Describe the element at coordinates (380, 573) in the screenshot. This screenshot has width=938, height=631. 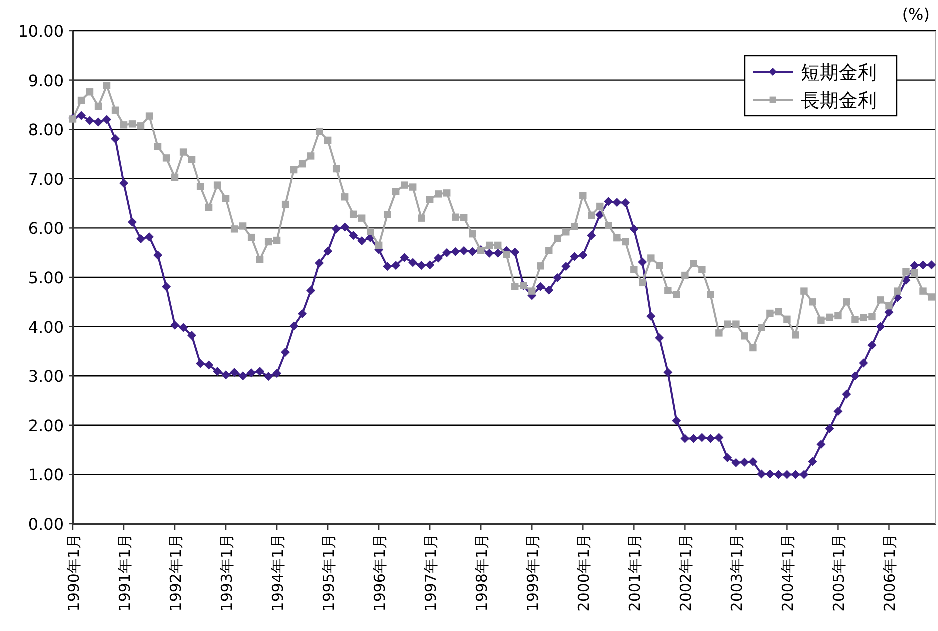
I see `x-tick-label: 1996年1月` at that location.